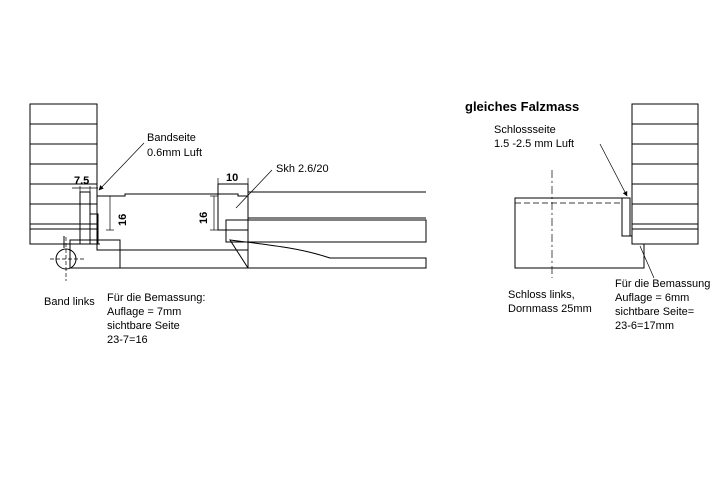  Describe the element at coordinates (579, 224) in the screenshot. I see `right-door-section` at that location.